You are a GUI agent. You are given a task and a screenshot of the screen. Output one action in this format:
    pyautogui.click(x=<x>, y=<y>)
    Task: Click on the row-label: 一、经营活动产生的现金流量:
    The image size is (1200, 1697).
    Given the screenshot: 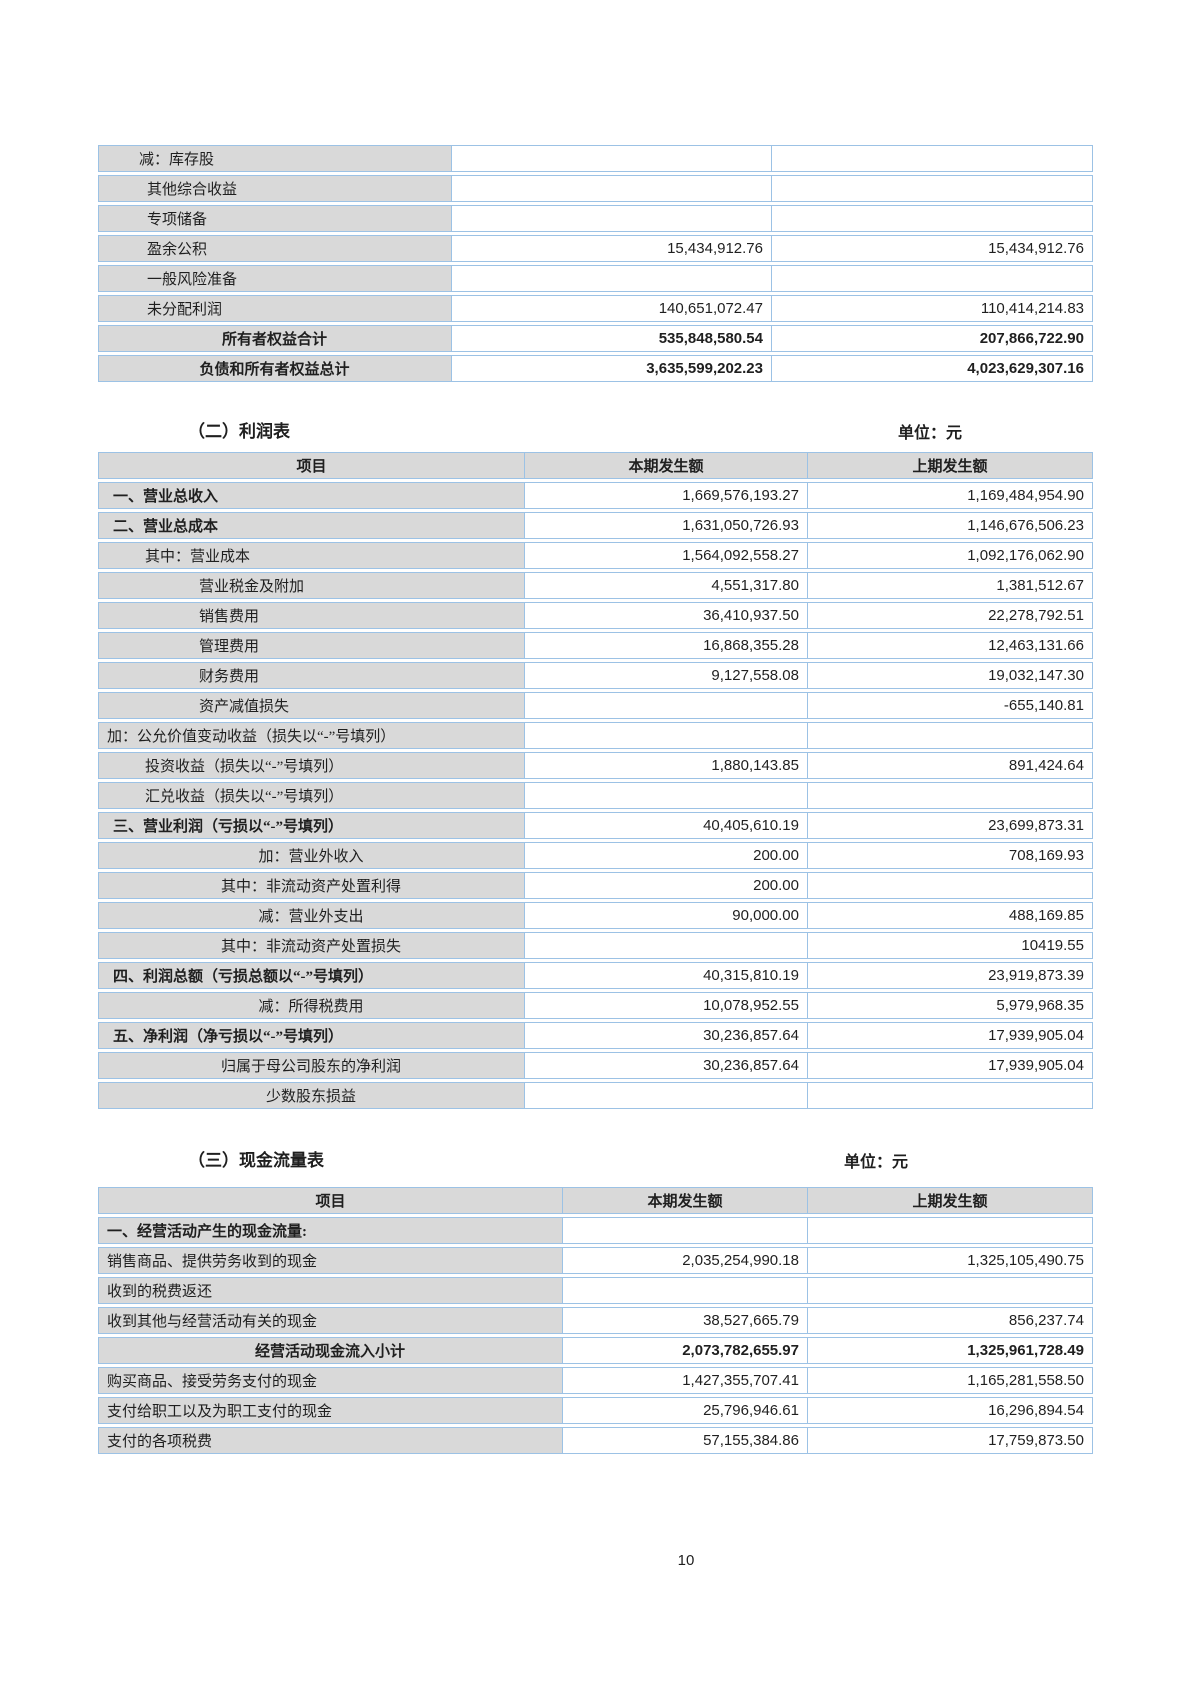 What is the action you would take?
    pyautogui.click(x=330, y=1230)
    